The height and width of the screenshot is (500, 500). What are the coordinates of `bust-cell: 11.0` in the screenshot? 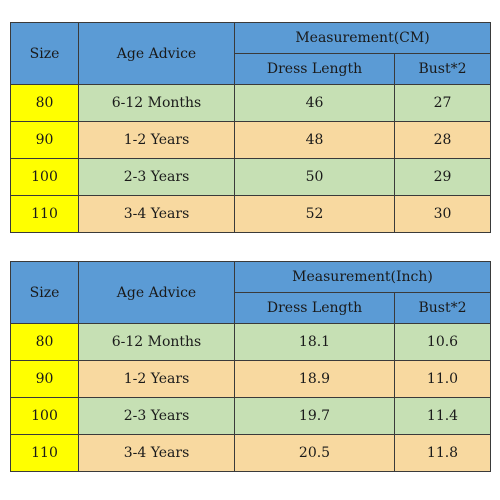 It's located at (442, 379).